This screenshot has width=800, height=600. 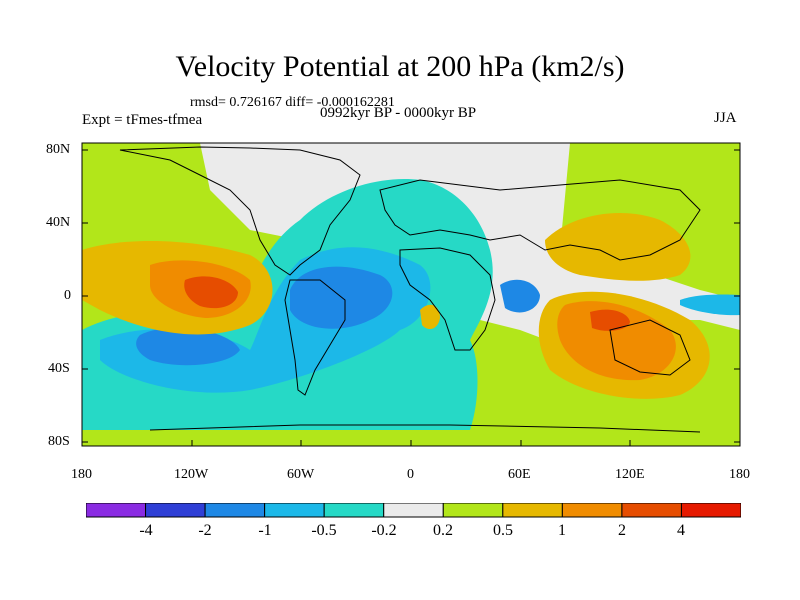 I want to click on blue-core-pacific, so click(x=188, y=346).